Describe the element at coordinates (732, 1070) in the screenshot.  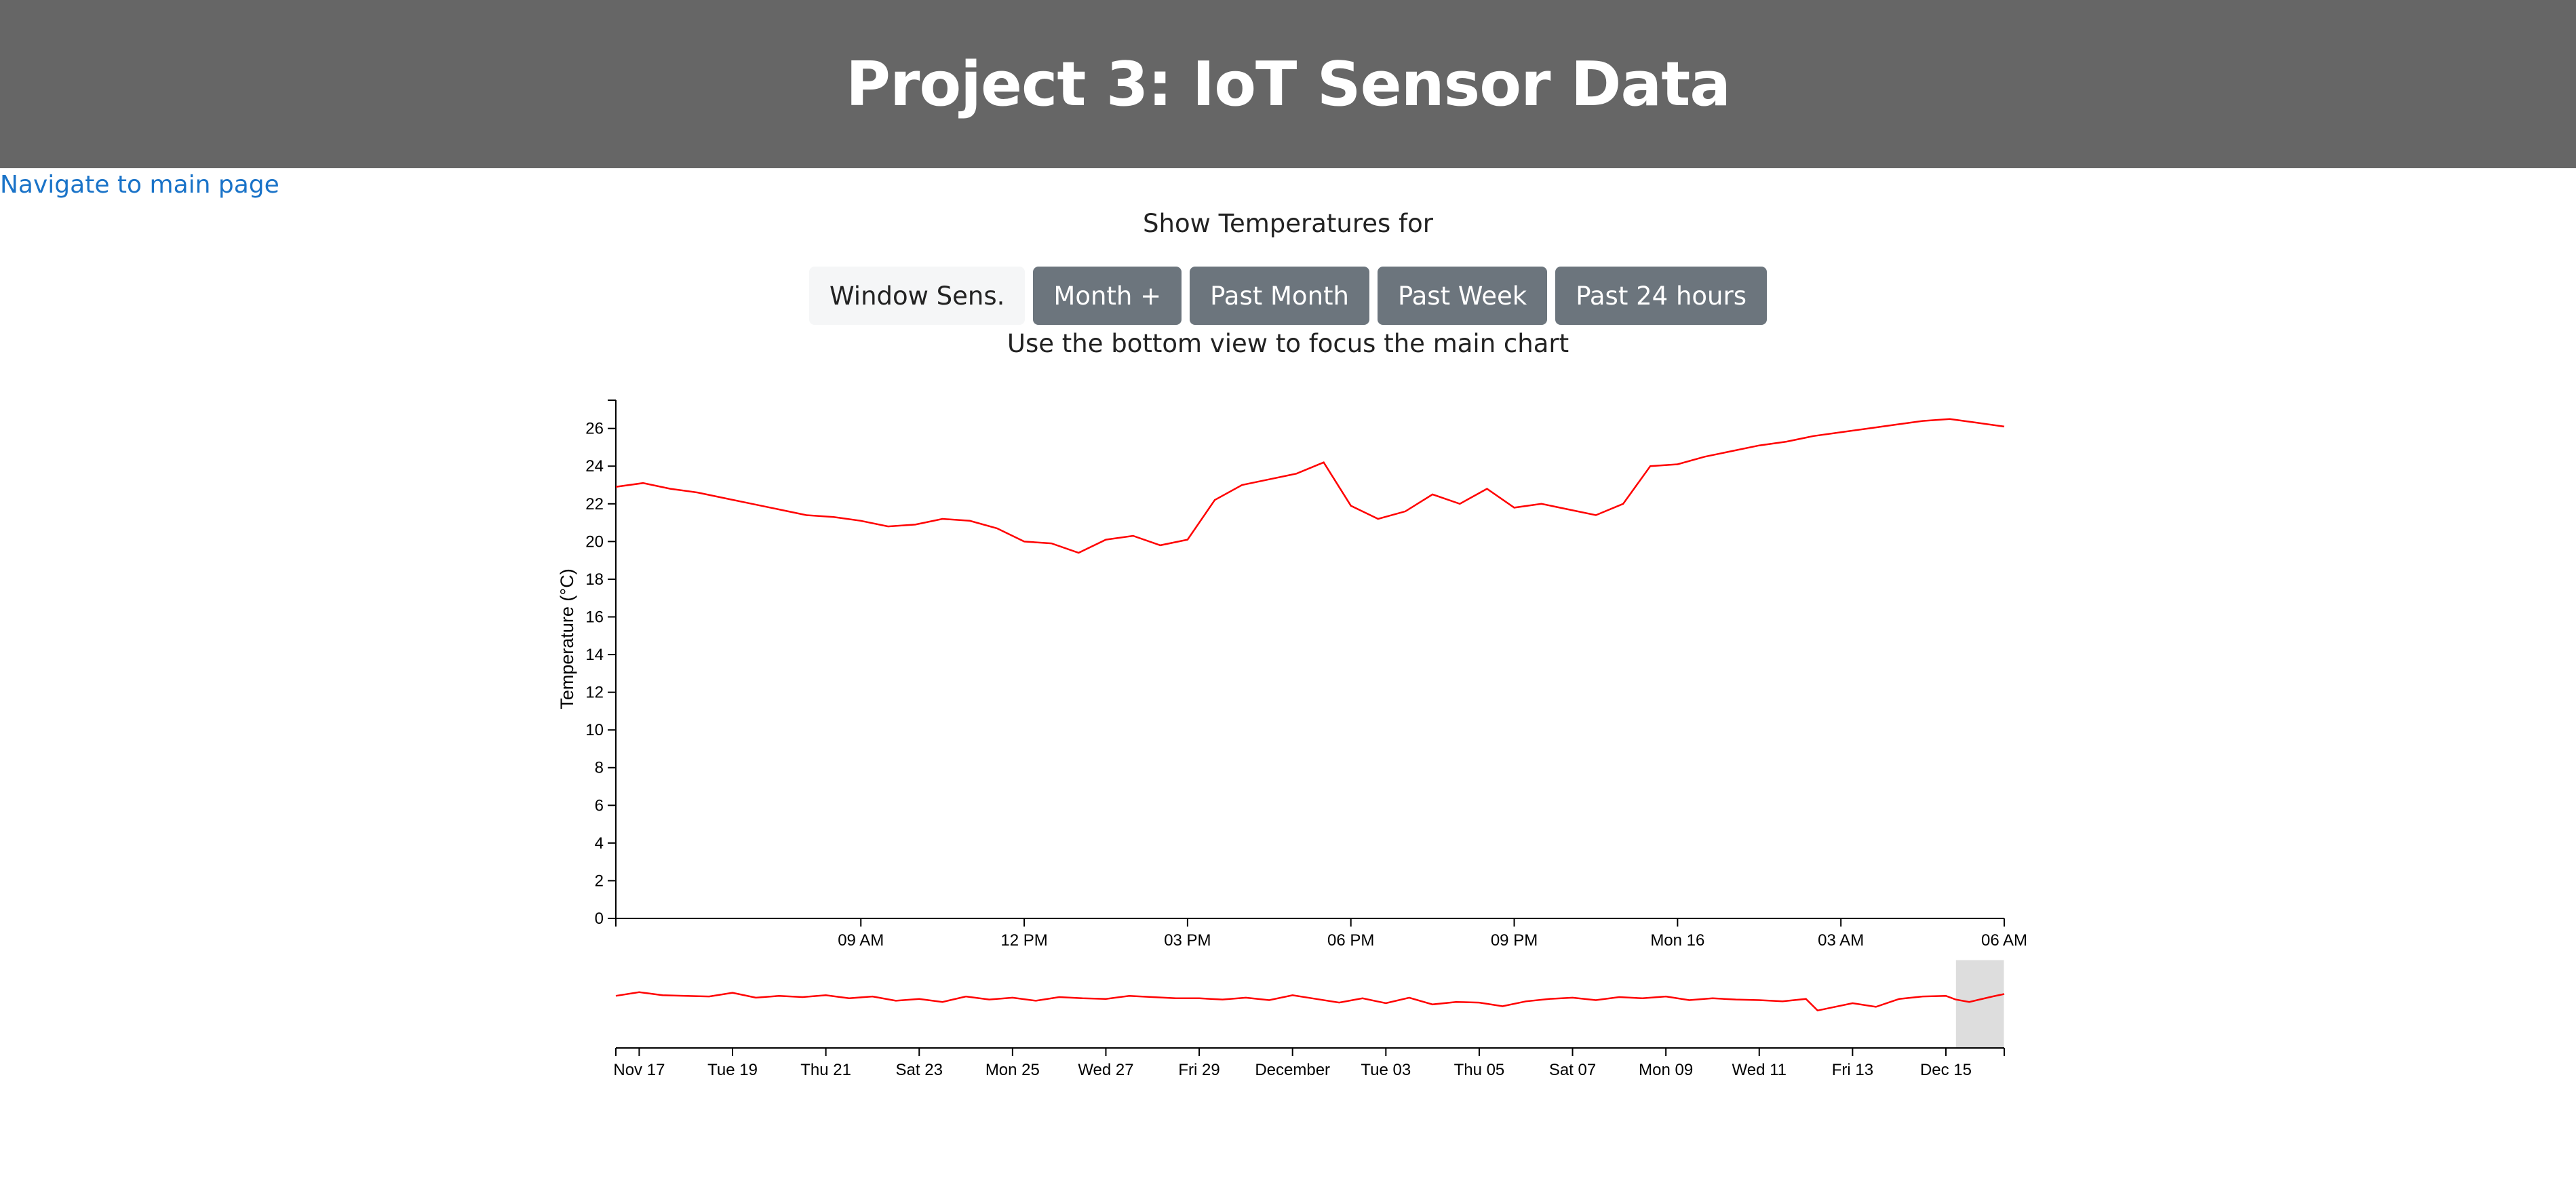
I see `context-x-tick-label: Tue 19` at that location.